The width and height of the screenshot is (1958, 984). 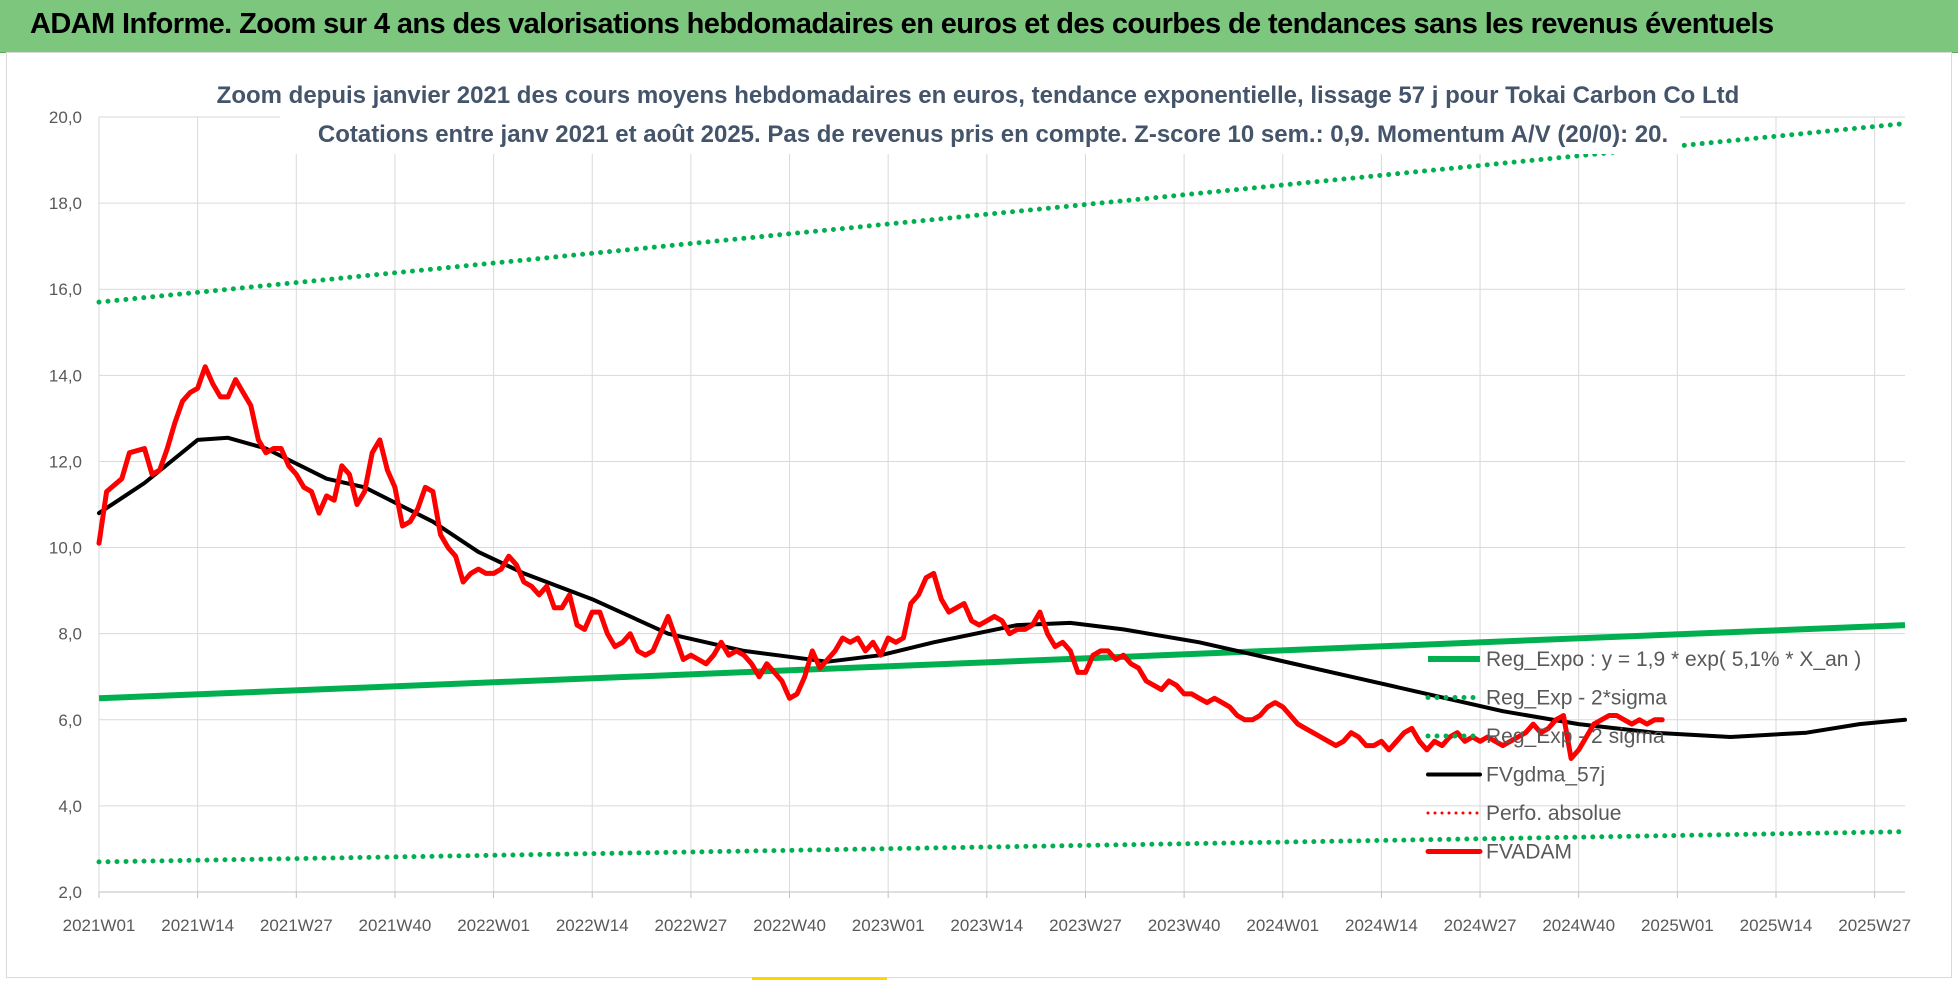 I want to click on x-tick-label: 2023W14, so click(x=986, y=925).